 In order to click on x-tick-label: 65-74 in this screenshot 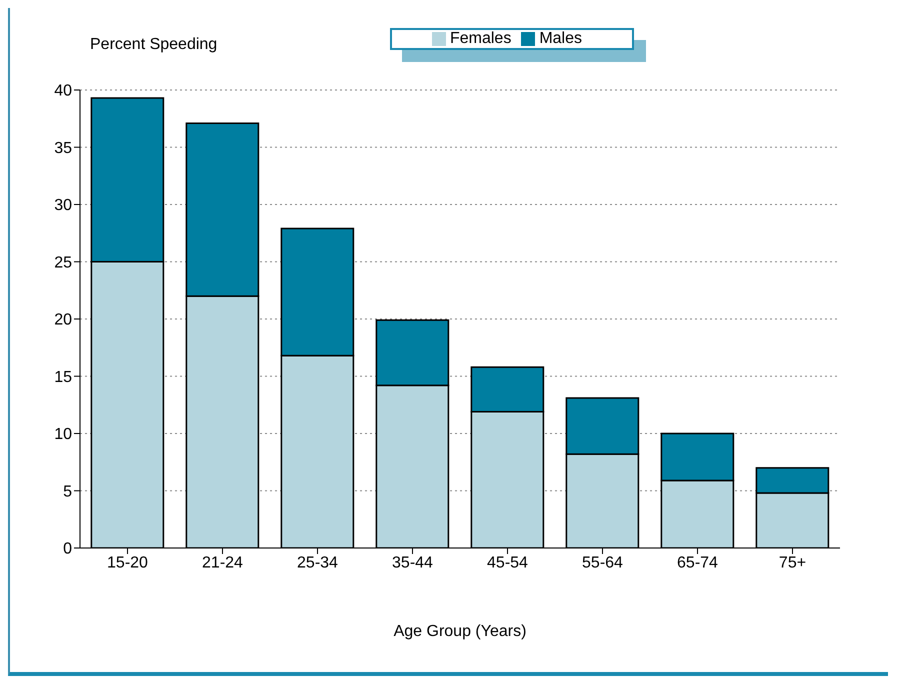, I will do `click(697, 563)`.